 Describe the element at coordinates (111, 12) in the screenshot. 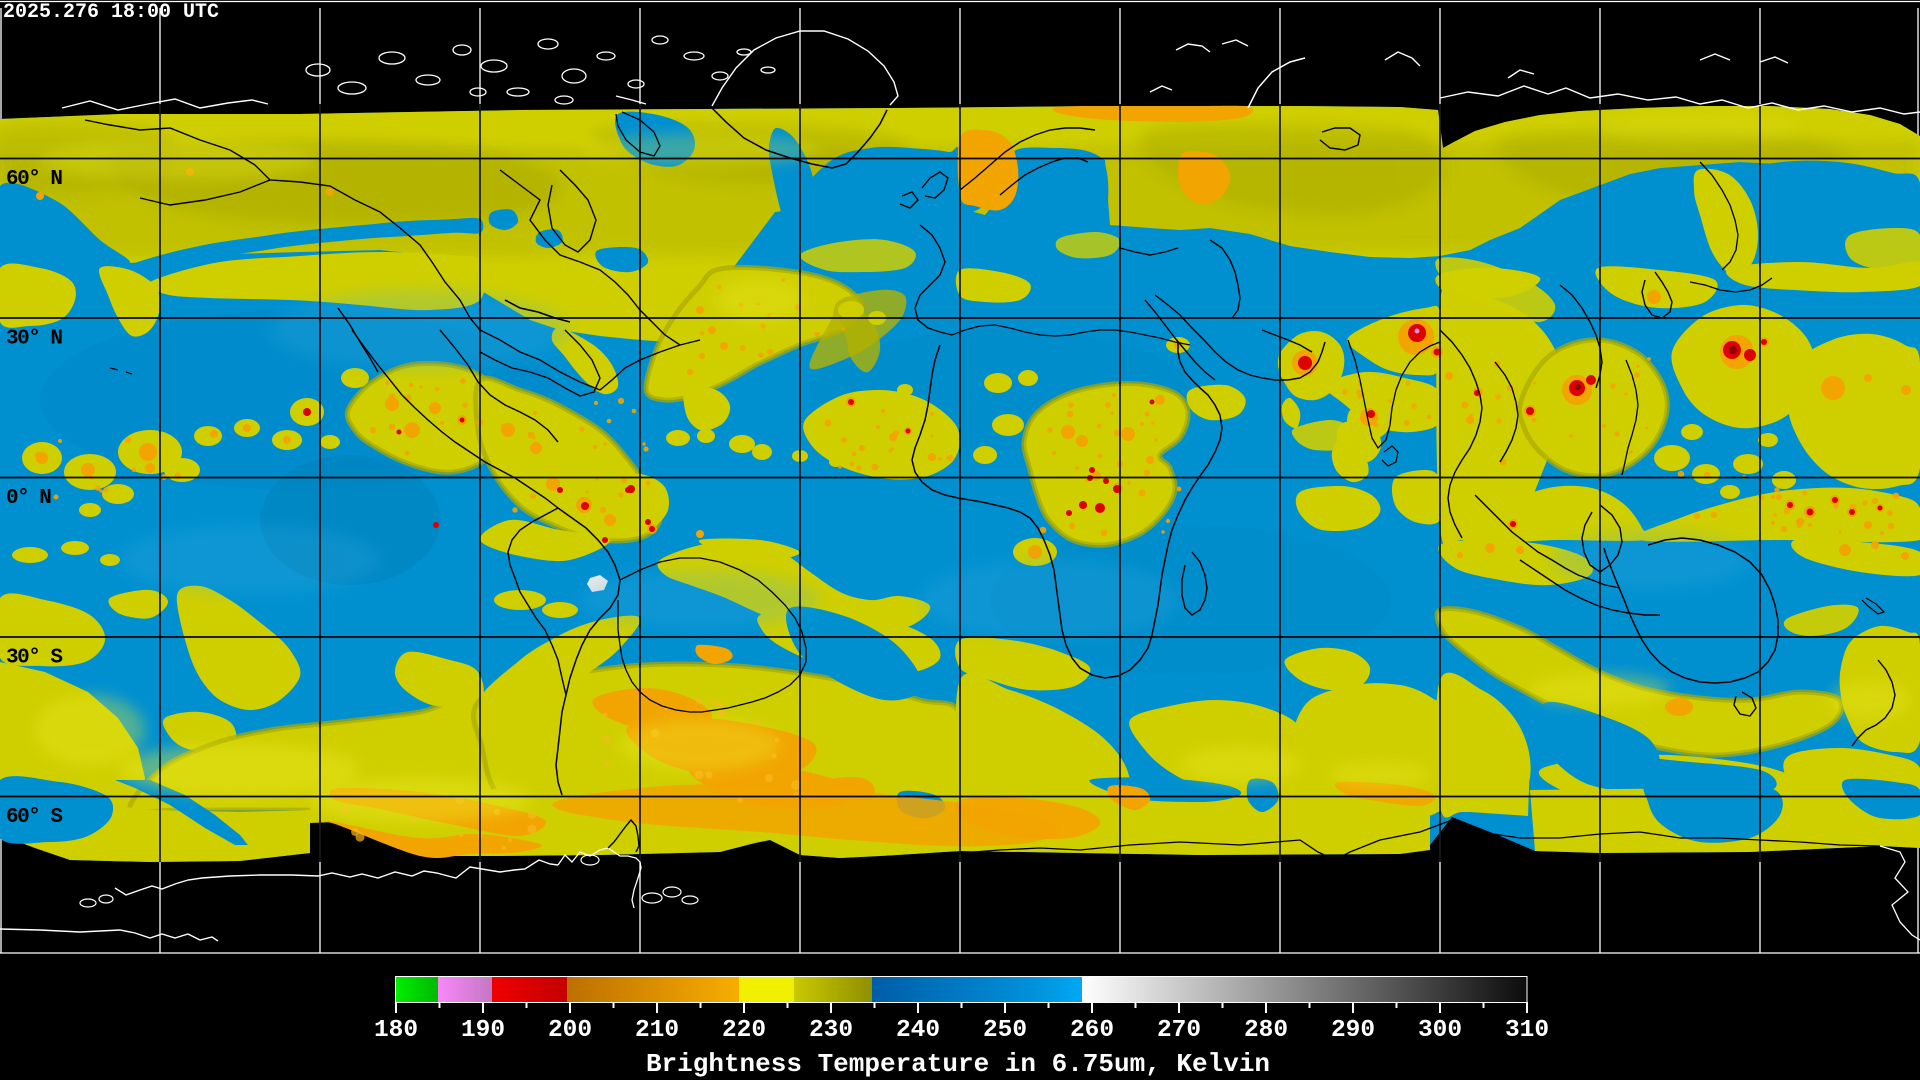

I see `svg-text: 2025.276 18:00 UTC` at that location.